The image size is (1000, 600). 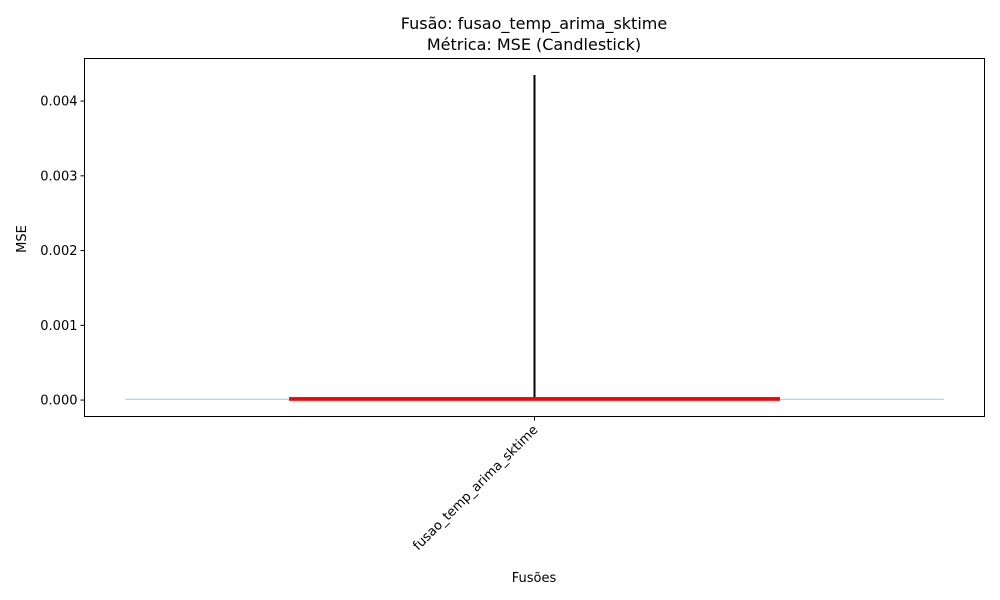 I want to click on x-axis-label: Fusões, so click(x=534, y=578).